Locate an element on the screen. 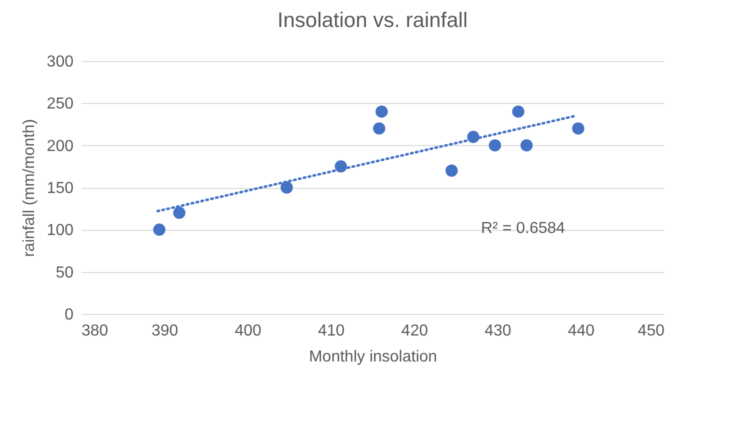 Image resolution: width=752 pixels, height=445 pixels. y-tick-label: 150 is located at coordinates (60, 188).